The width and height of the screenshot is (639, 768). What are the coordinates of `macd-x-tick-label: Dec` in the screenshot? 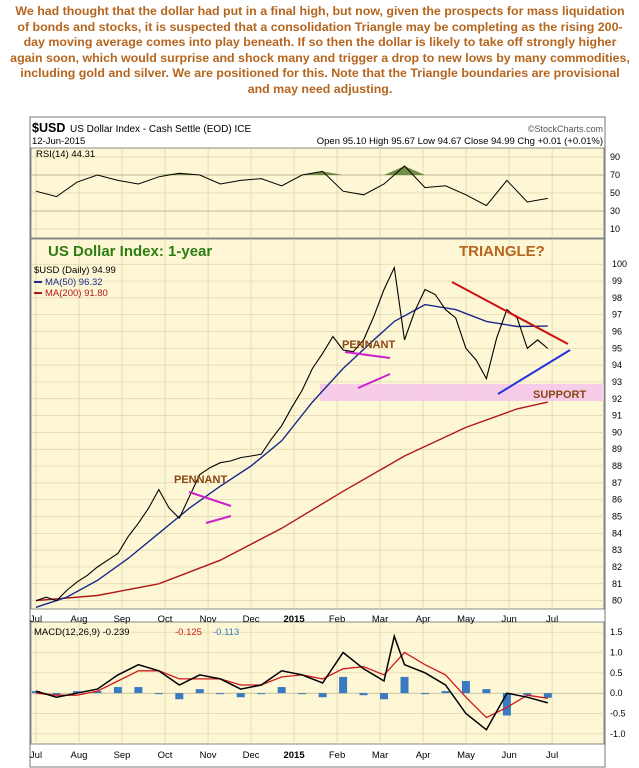 It's located at (251, 755).